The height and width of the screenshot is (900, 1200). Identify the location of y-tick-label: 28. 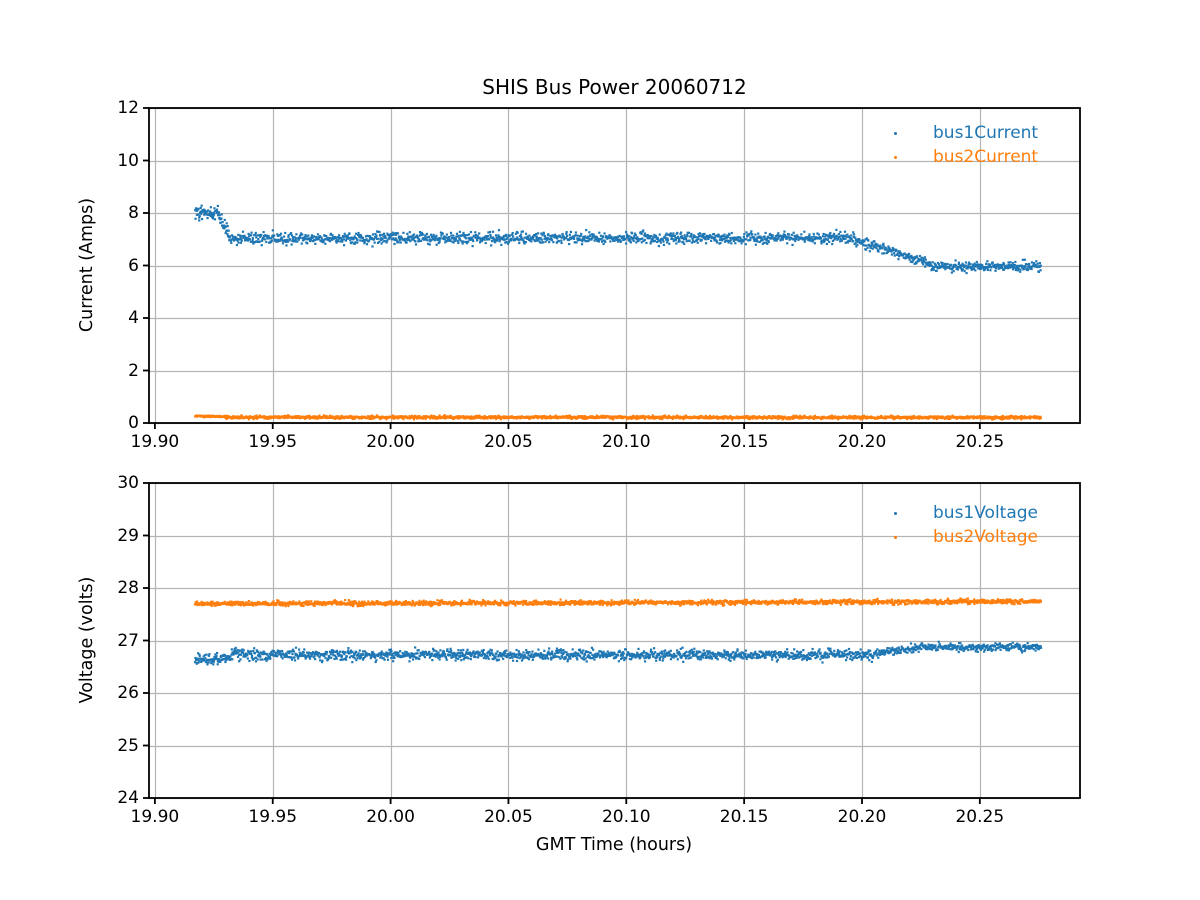
(128, 588).